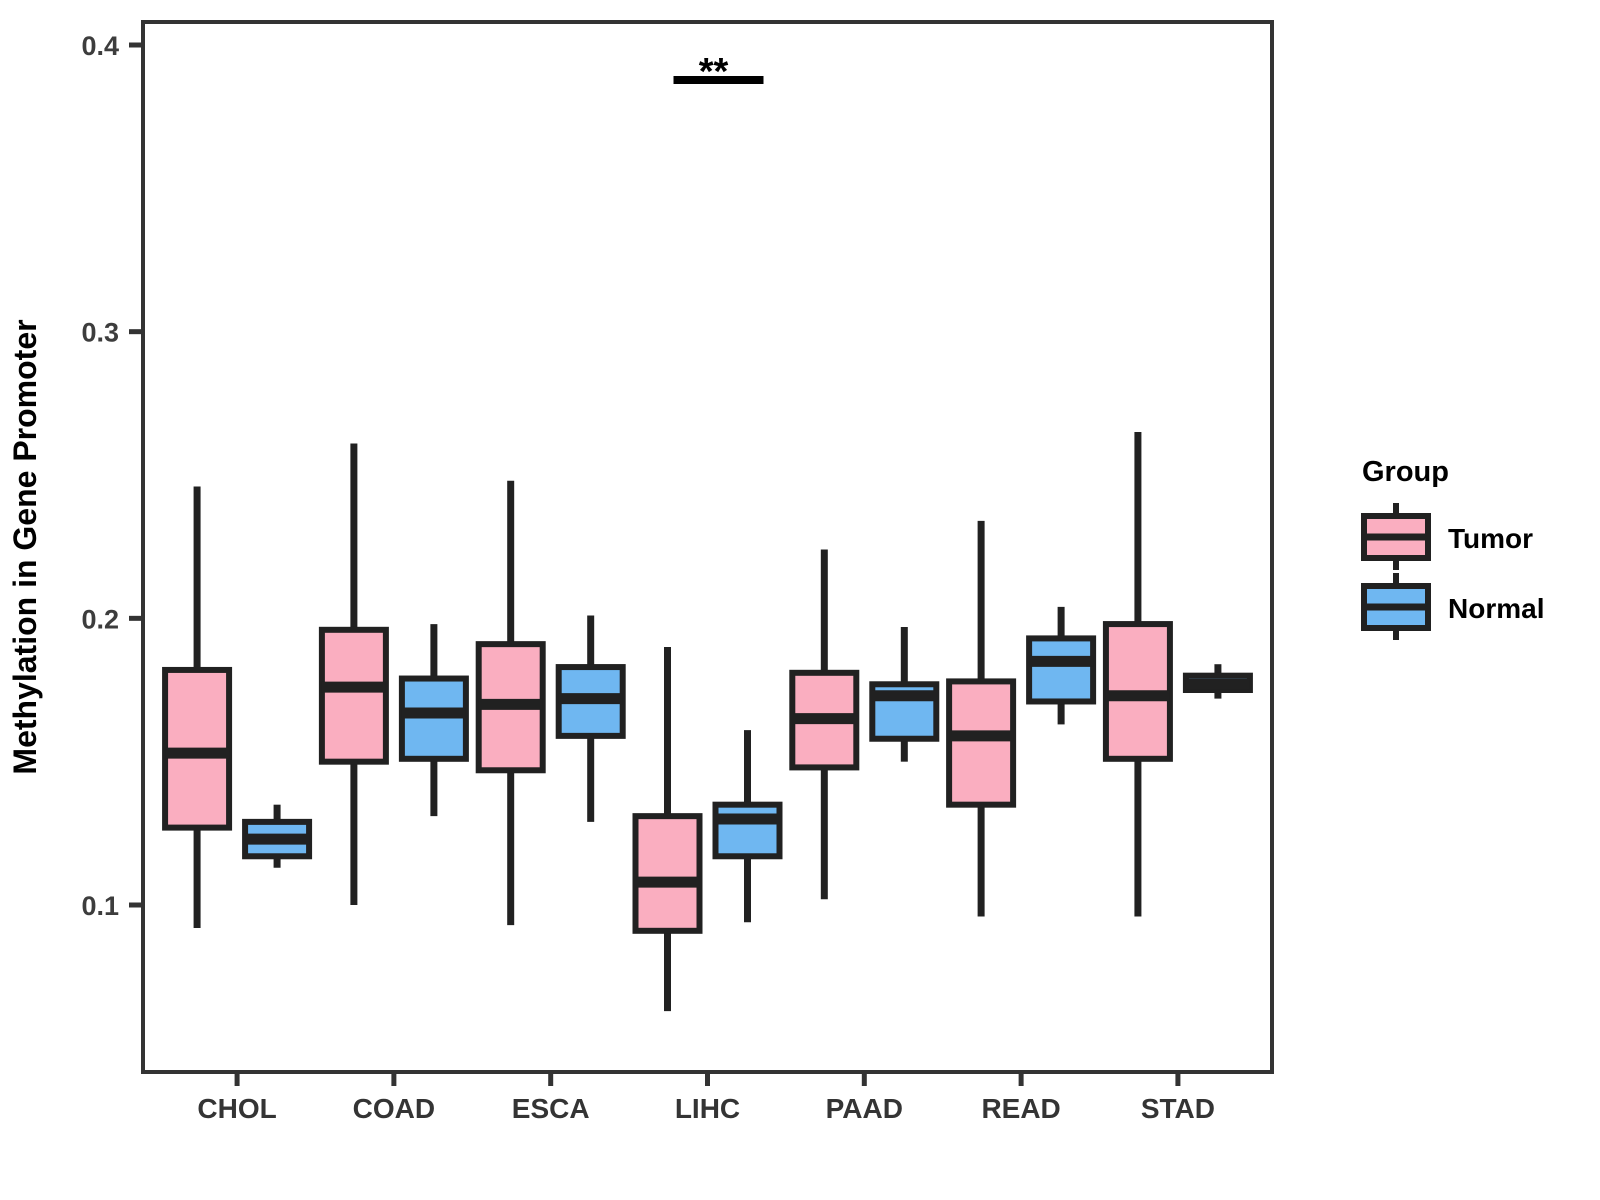 Image resolution: width=1600 pixels, height=1200 pixels. What do you see at coordinates (1490, 538) in the screenshot?
I see `legend-label-tumor: Tumor` at bounding box center [1490, 538].